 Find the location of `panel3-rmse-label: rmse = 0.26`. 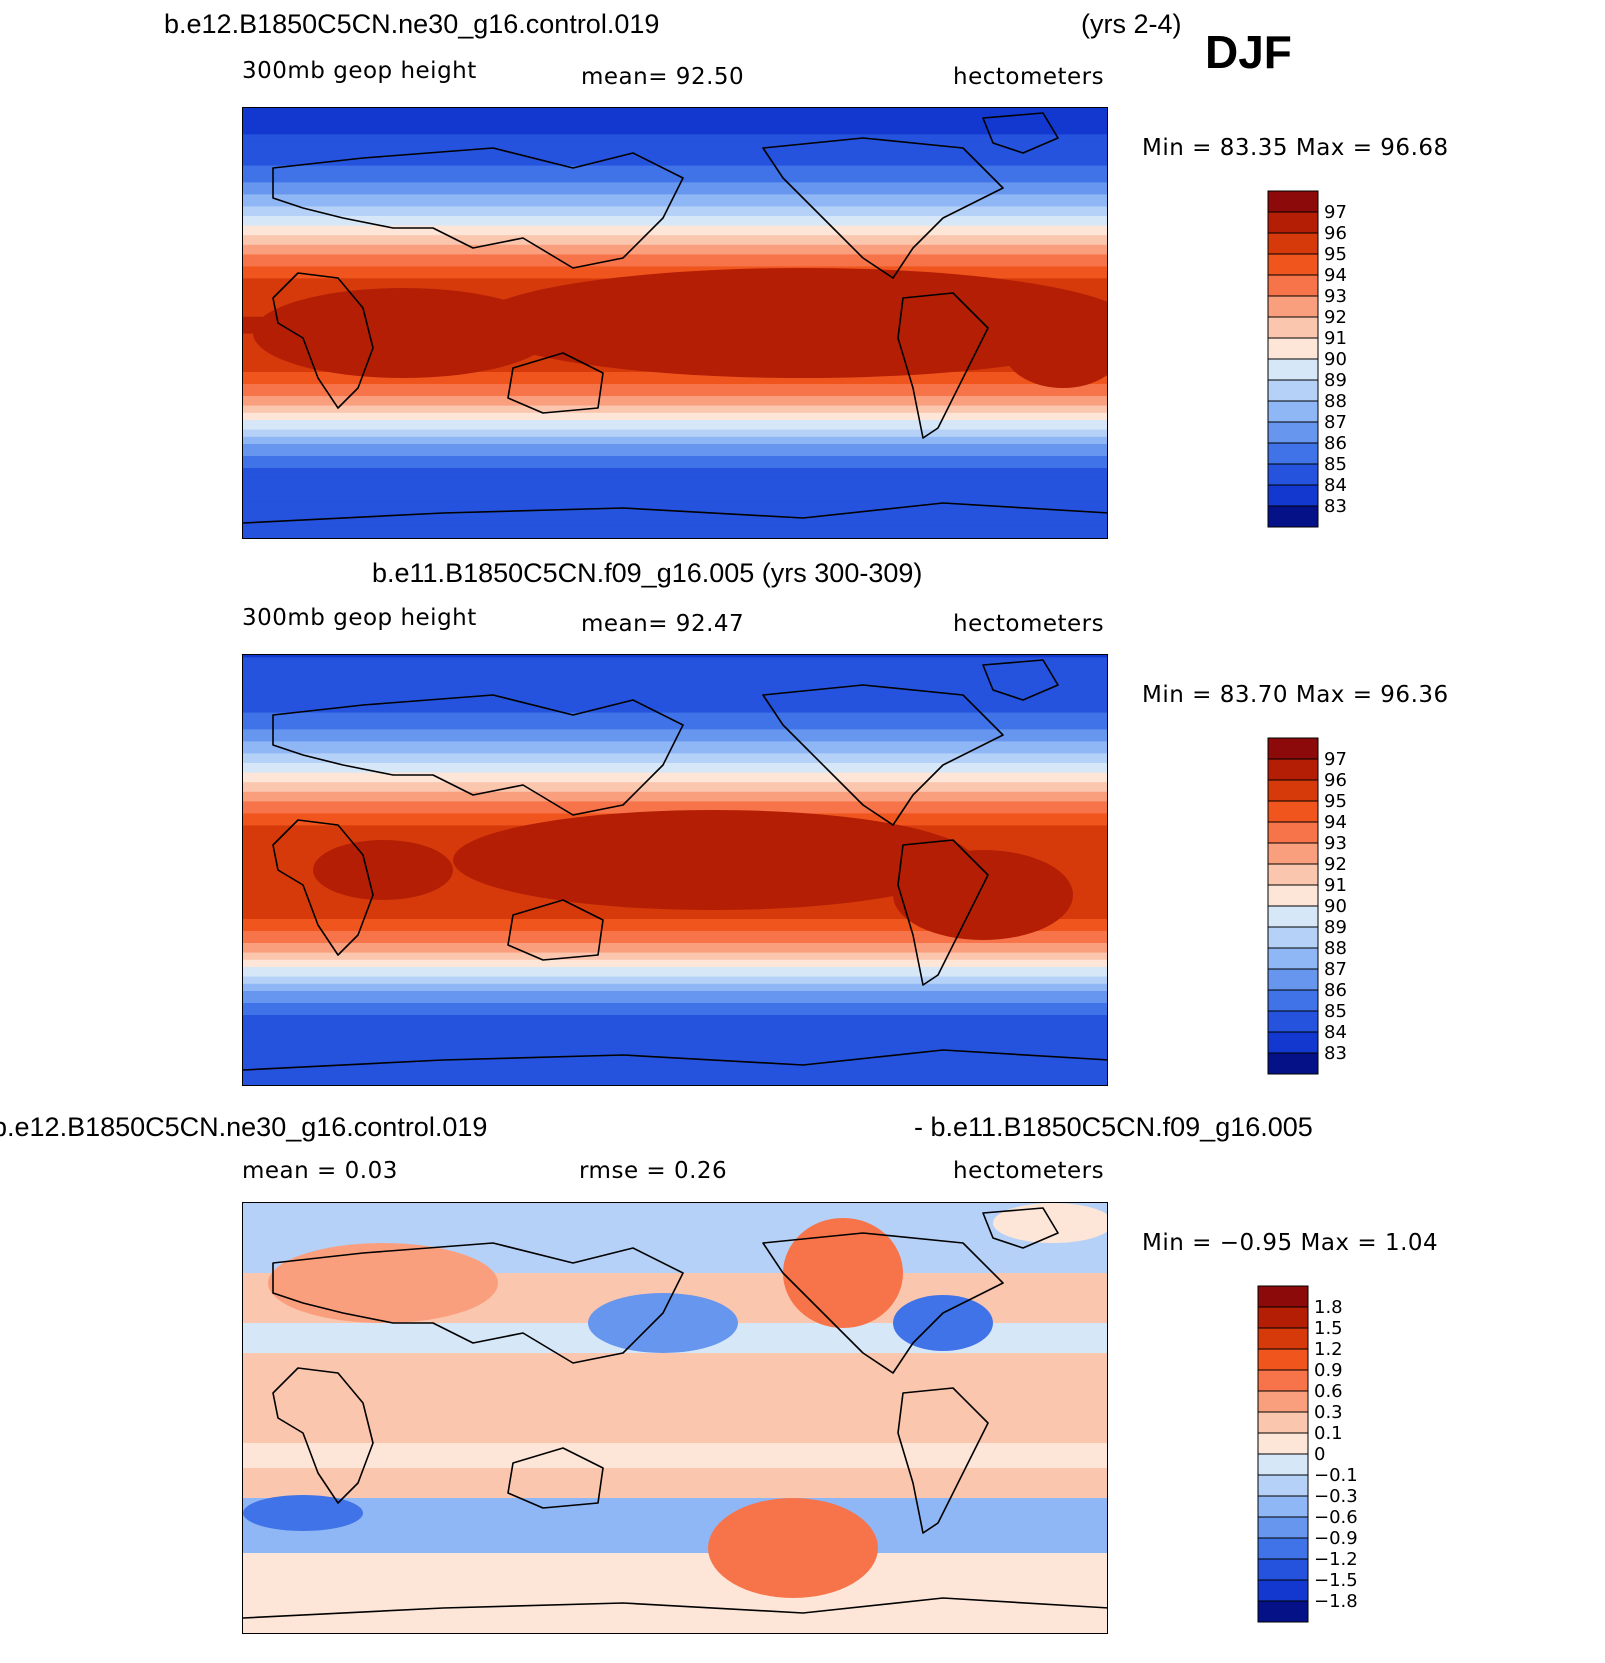

panel3-rmse-label: rmse = 0.26 is located at coordinates (653, 1171).